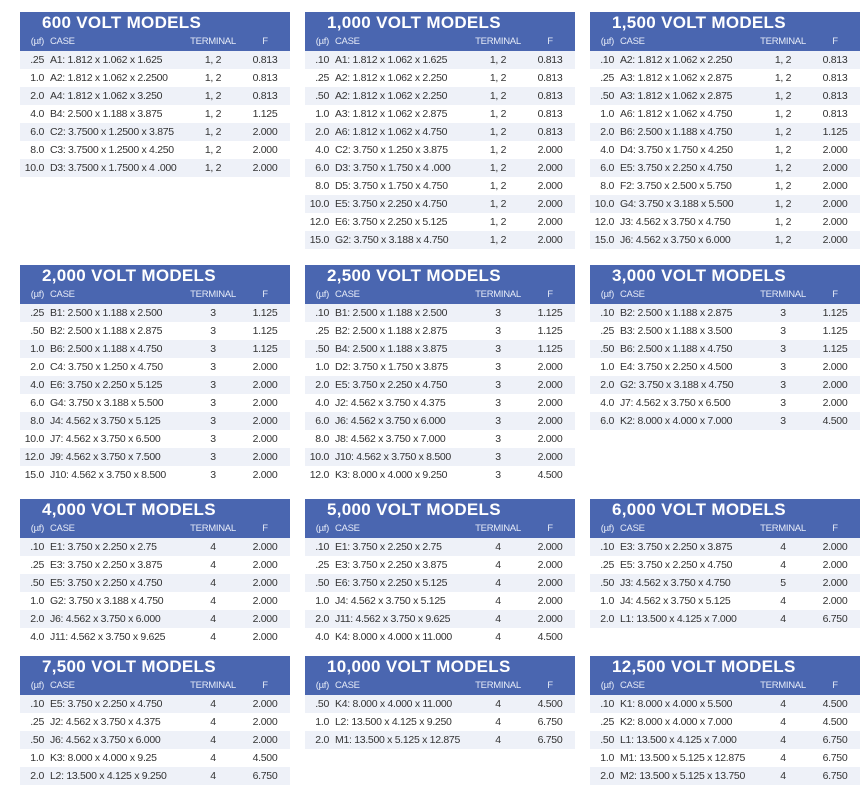  Describe the element at coordinates (112, 132) in the screenshot. I see `cell-case-dimensions: C2: 3.7500 x 1.2500 x 3.875` at that location.